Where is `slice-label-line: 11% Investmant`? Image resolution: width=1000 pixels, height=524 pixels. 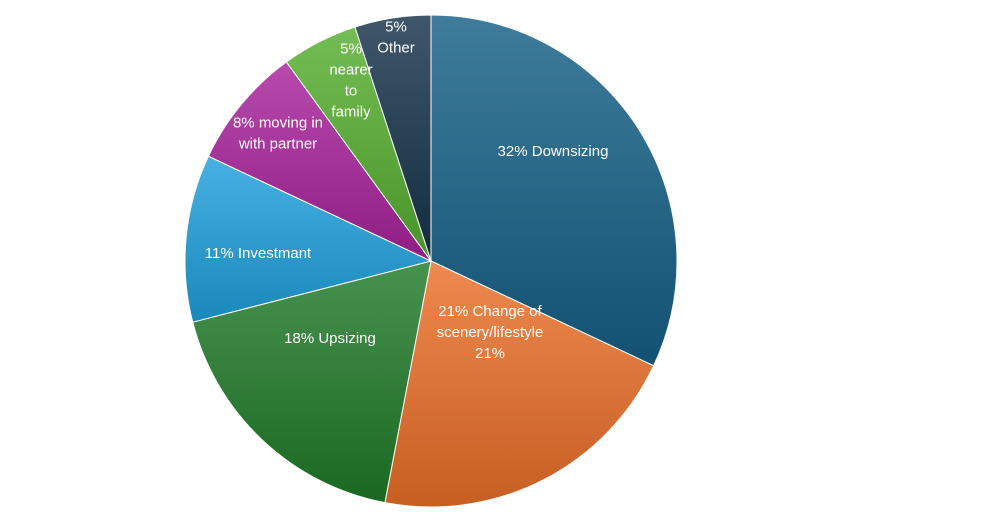 slice-label-line: 11% Investmant is located at coordinates (258, 253).